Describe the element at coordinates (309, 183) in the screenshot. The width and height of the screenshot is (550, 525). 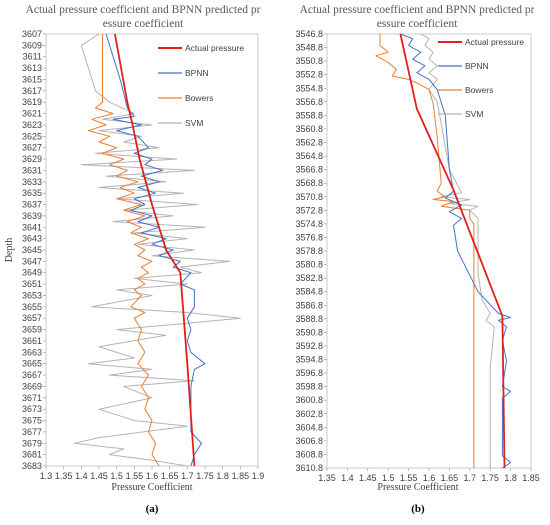
I see `chart-b-y-tick-label: 3568.8` at that location.